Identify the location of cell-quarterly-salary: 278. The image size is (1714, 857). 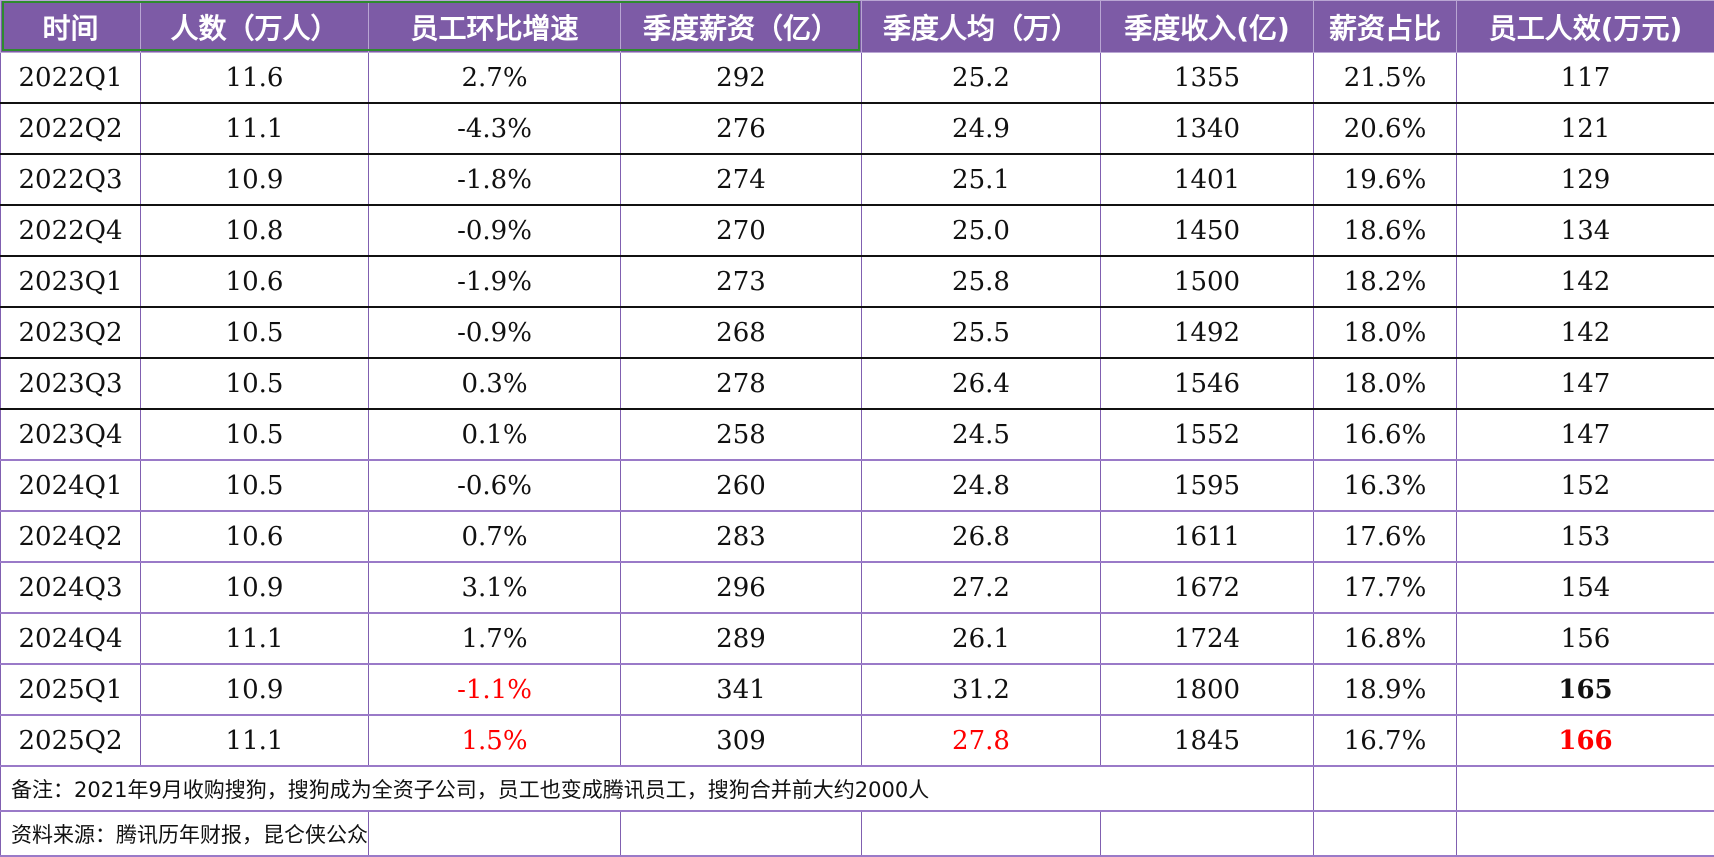
(741, 383).